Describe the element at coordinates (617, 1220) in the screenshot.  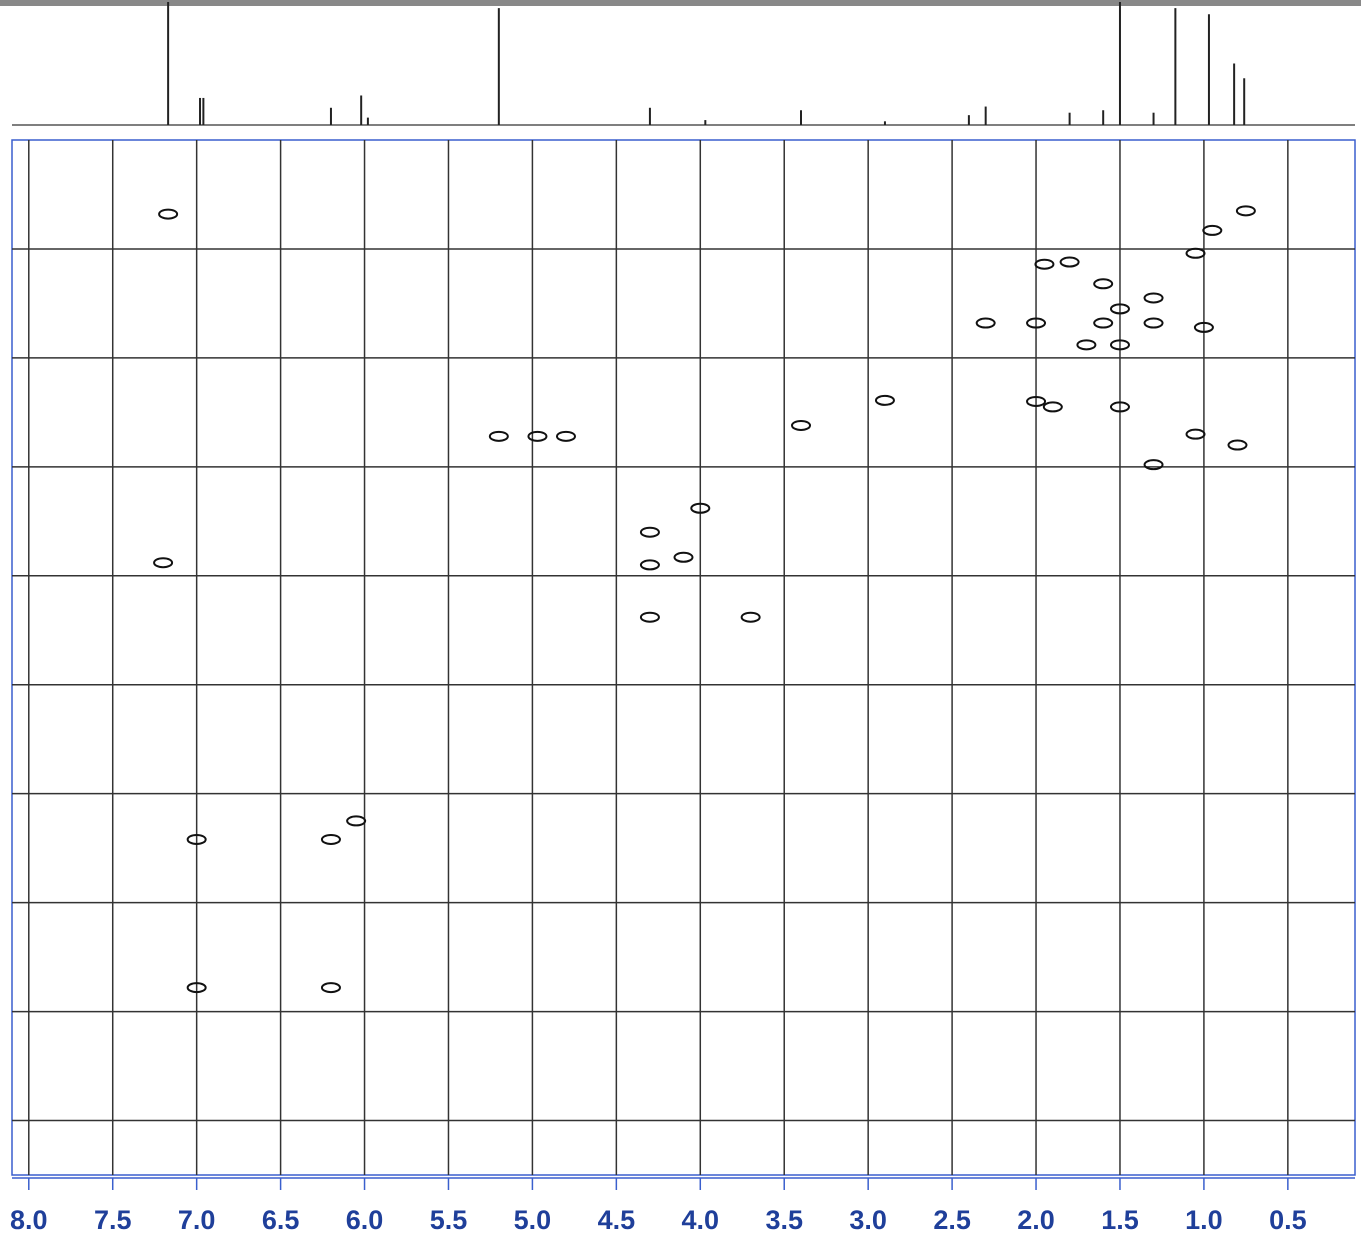
I see `x-tick-label: 4.5` at that location.